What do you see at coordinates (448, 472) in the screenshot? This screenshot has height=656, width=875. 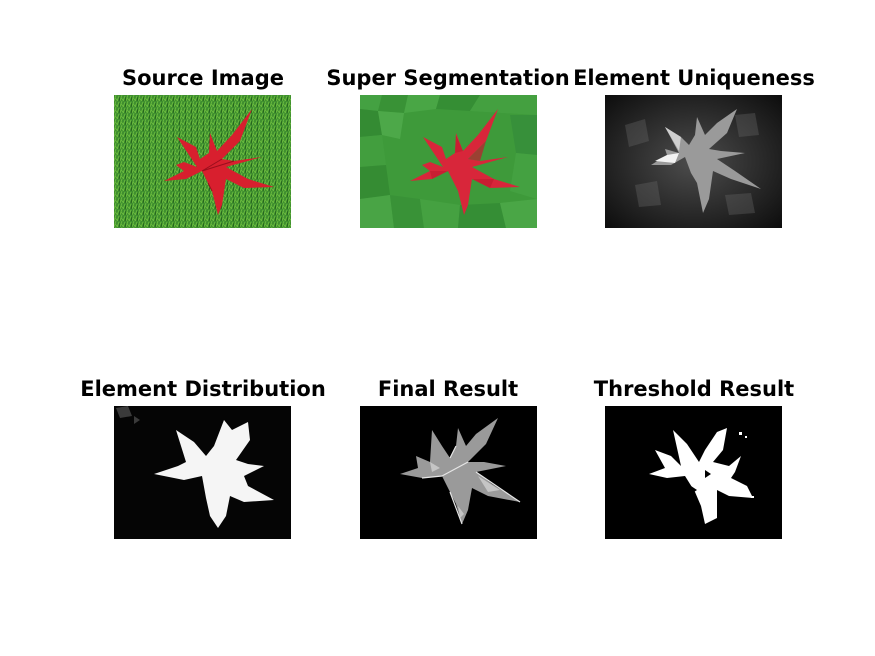 I see `final-result-image` at bounding box center [448, 472].